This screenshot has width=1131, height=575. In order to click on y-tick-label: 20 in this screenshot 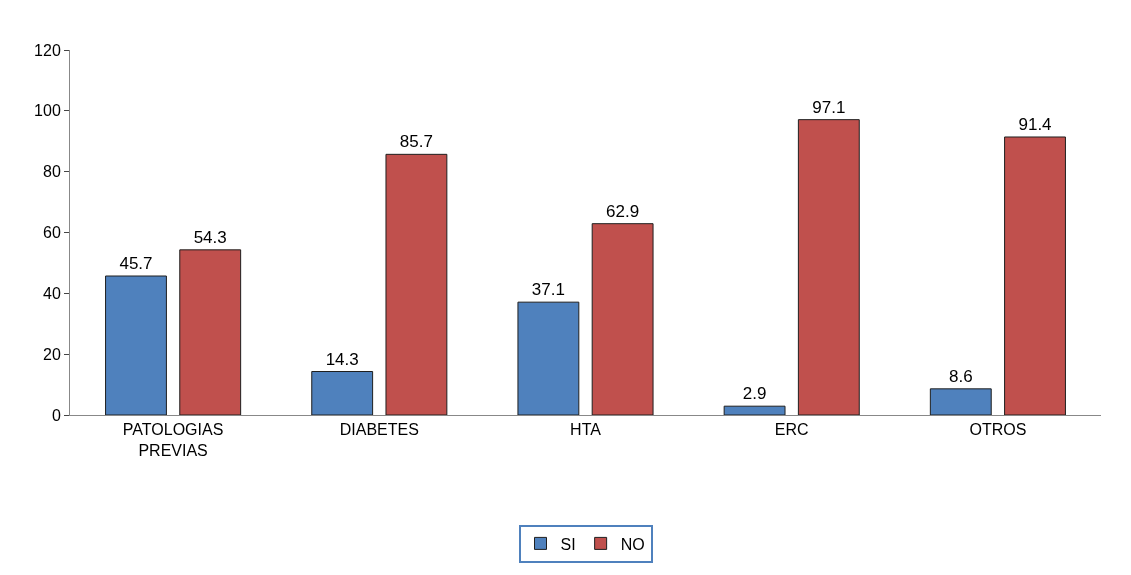, I will do `click(52, 354)`.